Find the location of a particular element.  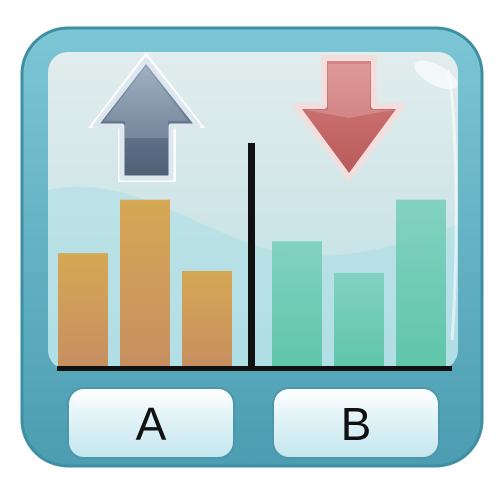

bars-group-b is located at coordinates (359, 282).